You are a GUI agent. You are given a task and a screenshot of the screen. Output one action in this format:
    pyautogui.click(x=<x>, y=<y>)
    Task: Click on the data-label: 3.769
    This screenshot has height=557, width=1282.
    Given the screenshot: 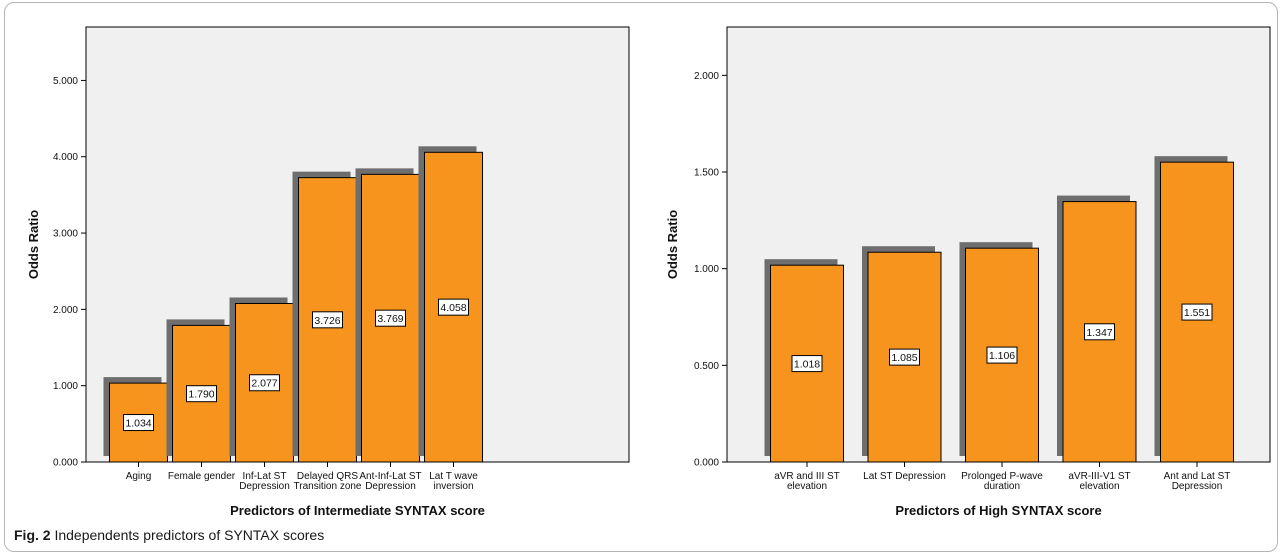 What is the action you would take?
    pyautogui.click(x=390, y=319)
    